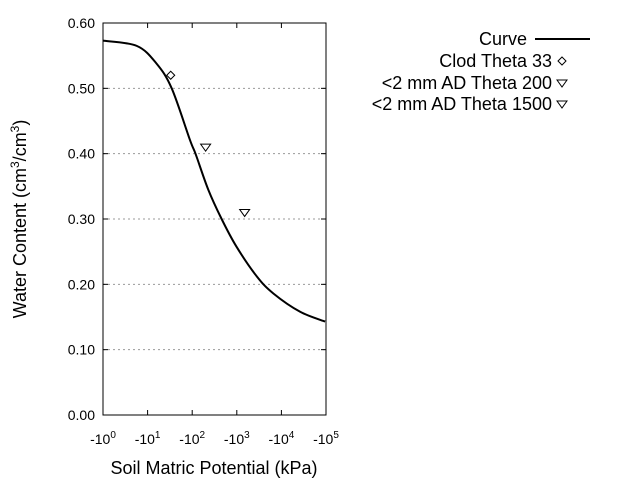 This screenshot has height=485, width=640. What do you see at coordinates (81, 154) in the screenshot?
I see `y-tick-label: 0.40` at bounding box center [81, 154].